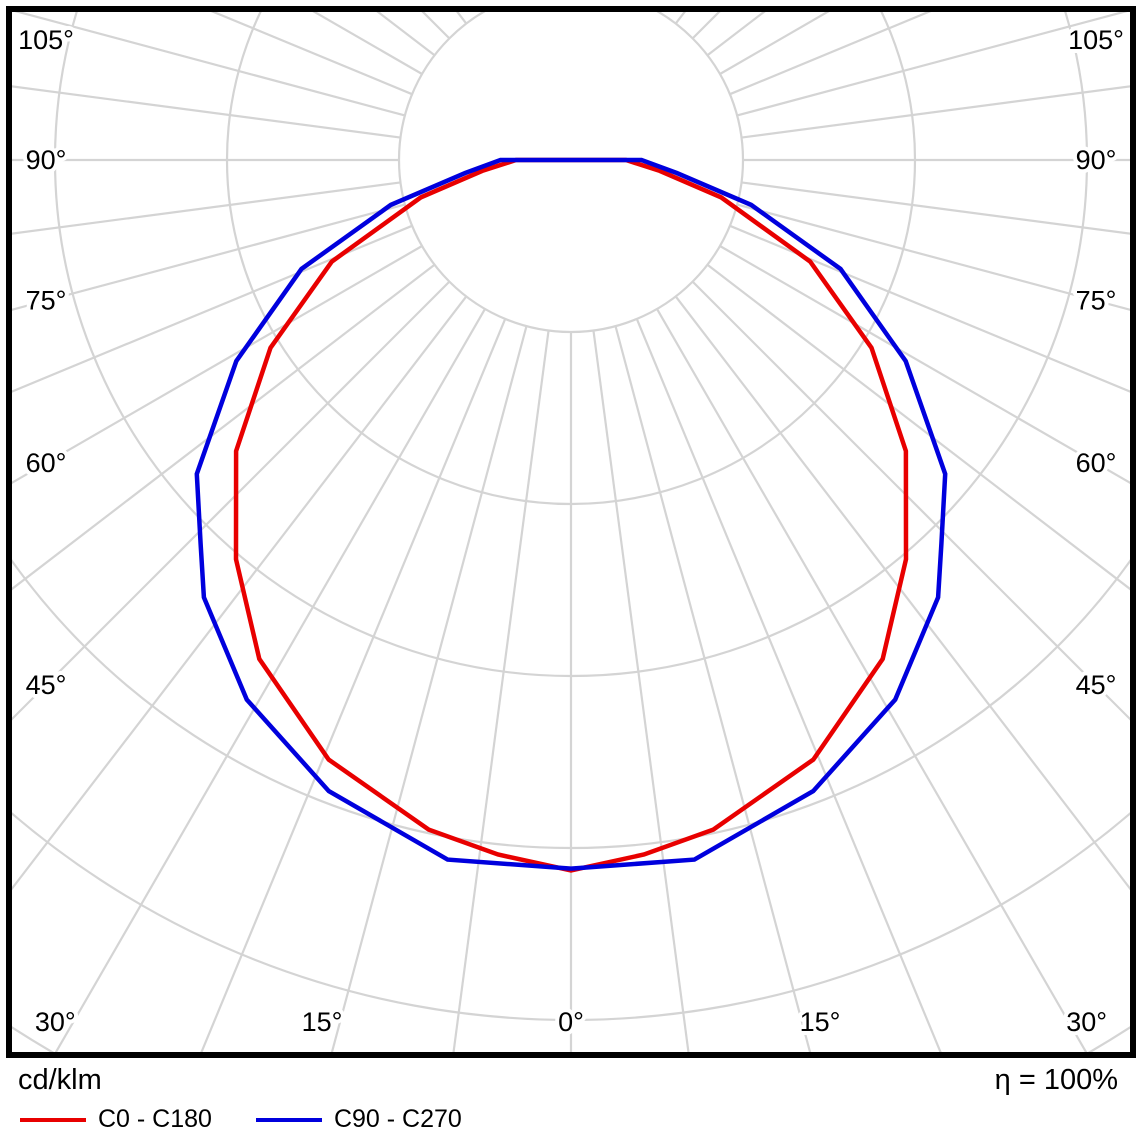 The image size is (1142, 1132). What do you see at coordinates (46, 463) in the screenshot?
I see `angle-label-left-60: 60°` at bounding box center [46, 463].